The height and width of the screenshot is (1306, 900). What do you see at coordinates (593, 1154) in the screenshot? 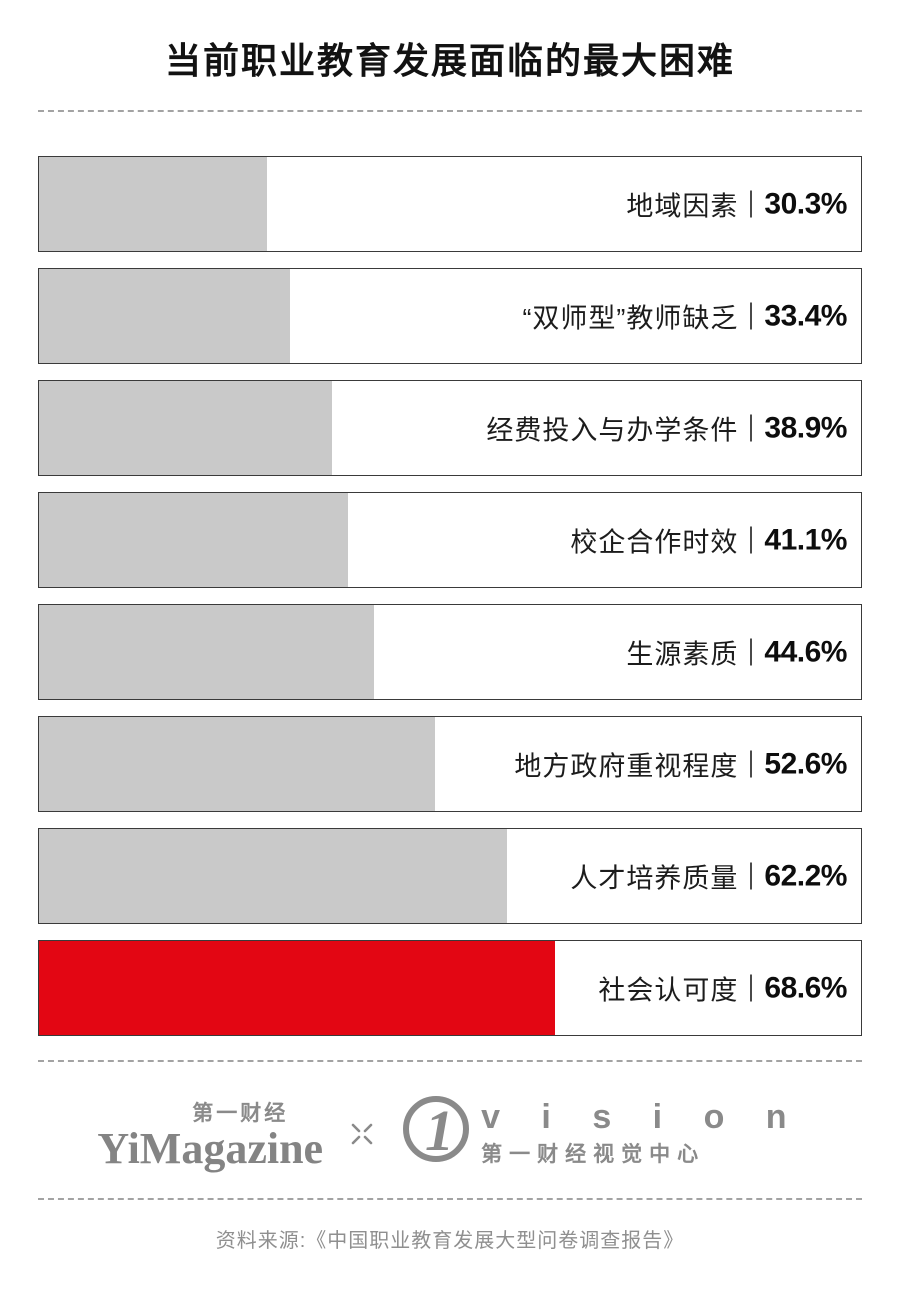
I see `vision-cn-label: 第一财经视觉中心` at bounding box center [593, 1154].